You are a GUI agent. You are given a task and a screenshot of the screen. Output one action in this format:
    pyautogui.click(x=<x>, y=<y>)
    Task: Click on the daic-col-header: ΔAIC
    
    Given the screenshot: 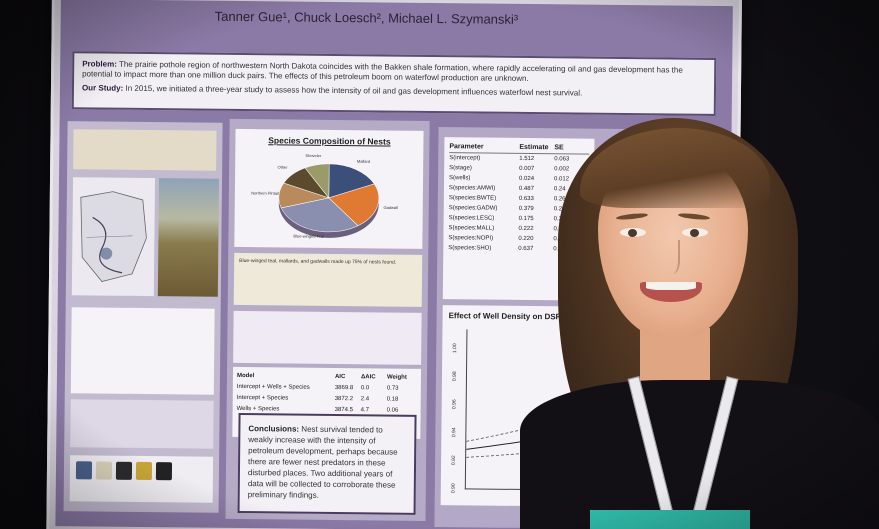 What is the action you would take?
    pyautogui.click(x=368, y=377)
    